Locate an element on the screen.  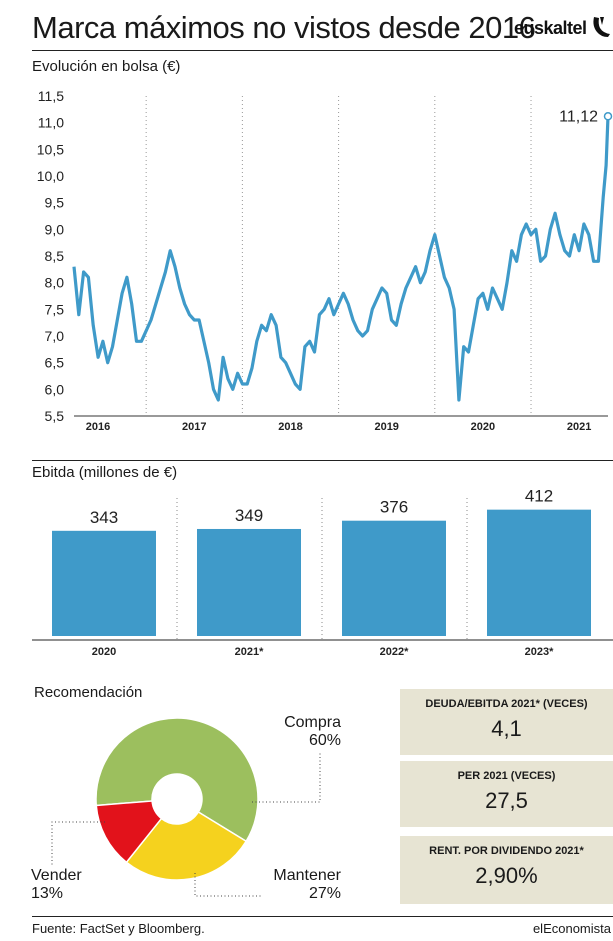
leader-line-vender is located at coordinates (78, 843).